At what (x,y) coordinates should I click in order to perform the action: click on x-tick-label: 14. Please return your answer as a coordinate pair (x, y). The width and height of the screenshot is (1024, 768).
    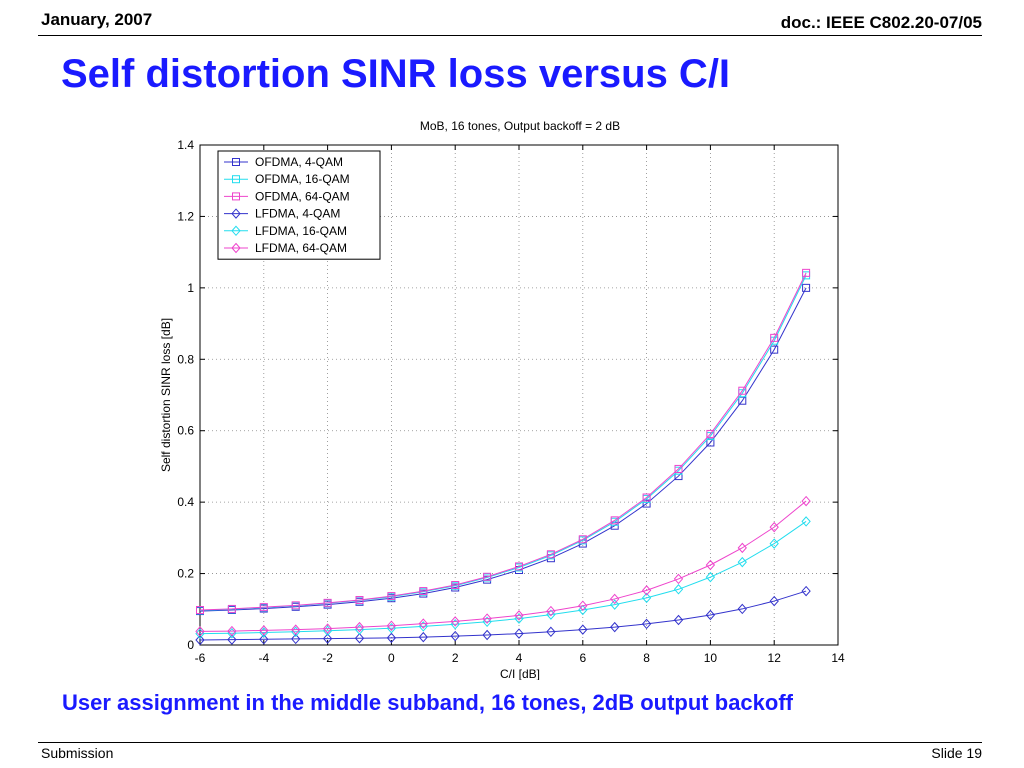
    Looking at the image, I should click on (838, 658).